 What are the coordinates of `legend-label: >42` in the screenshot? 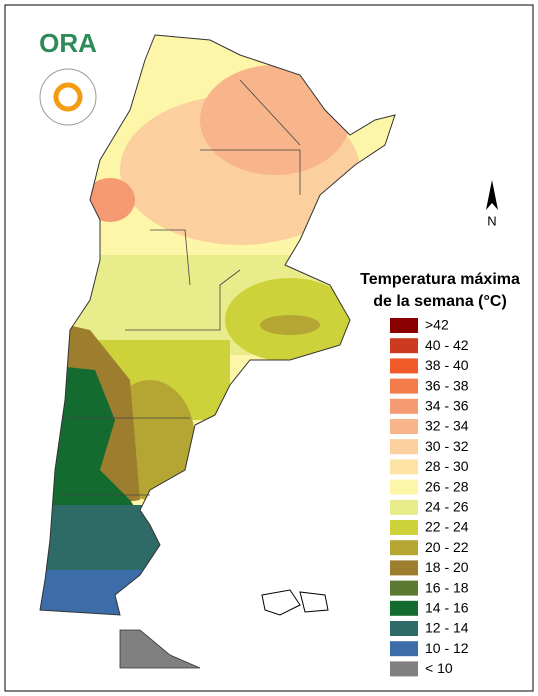 It's located at (437, 325).